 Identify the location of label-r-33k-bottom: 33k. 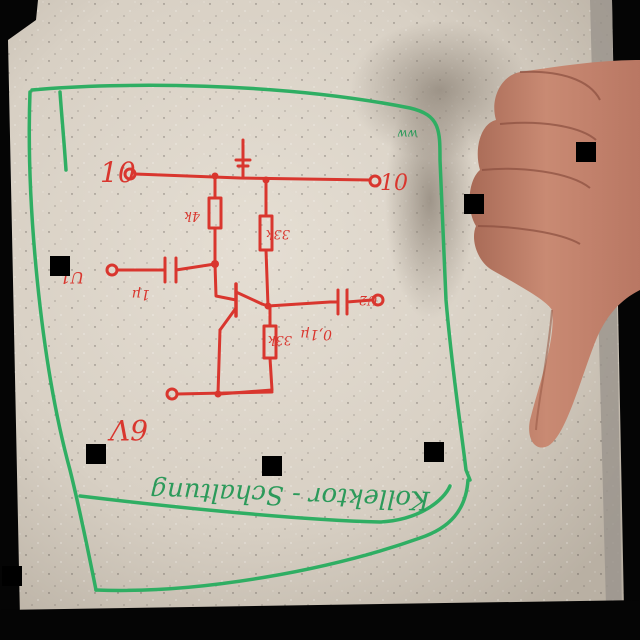
(279, 339).